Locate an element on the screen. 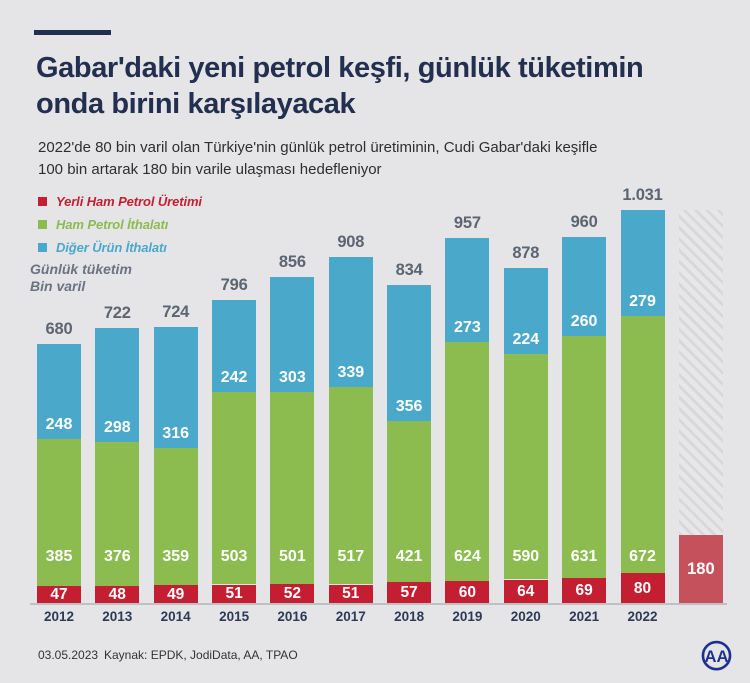 This screenshot has height=683, width=750. publish-date: 03.05.2023 is located at coordinates (68, 655).